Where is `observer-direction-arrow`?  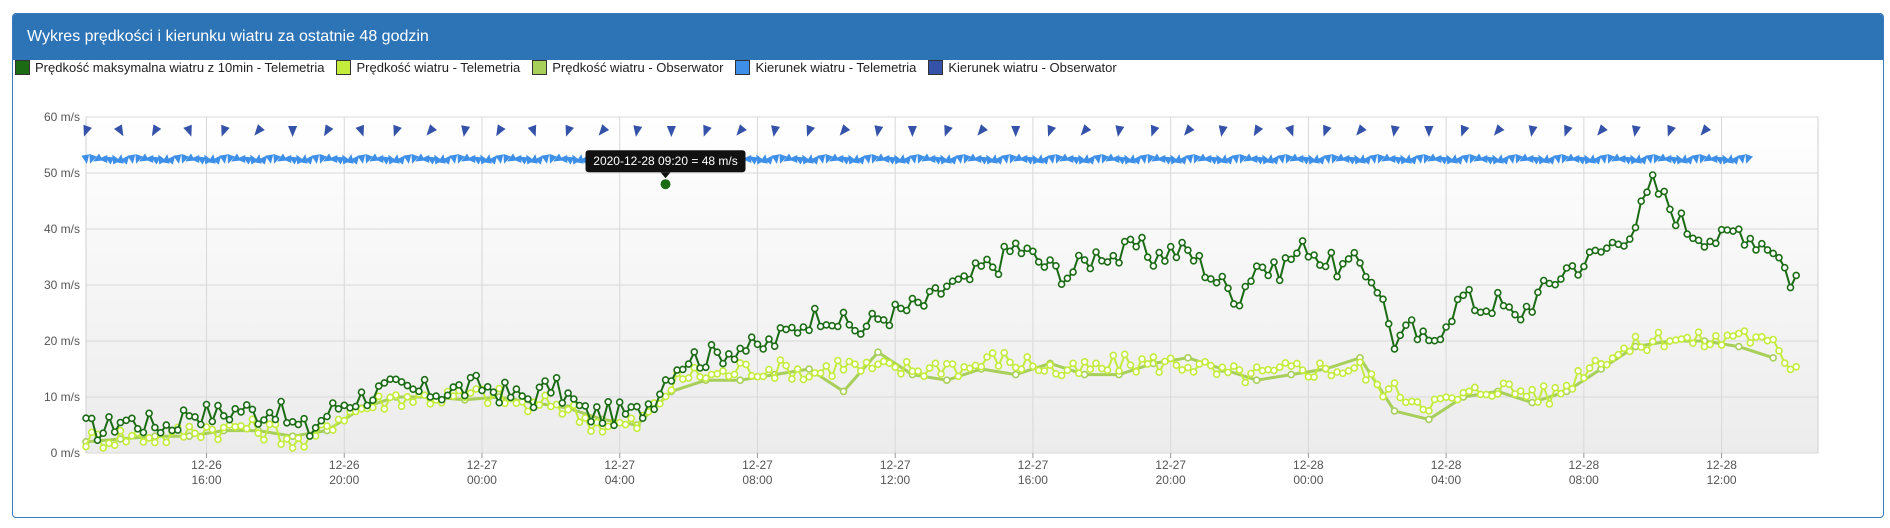
observer-direction-arrow is located at coordinates (293, 131).